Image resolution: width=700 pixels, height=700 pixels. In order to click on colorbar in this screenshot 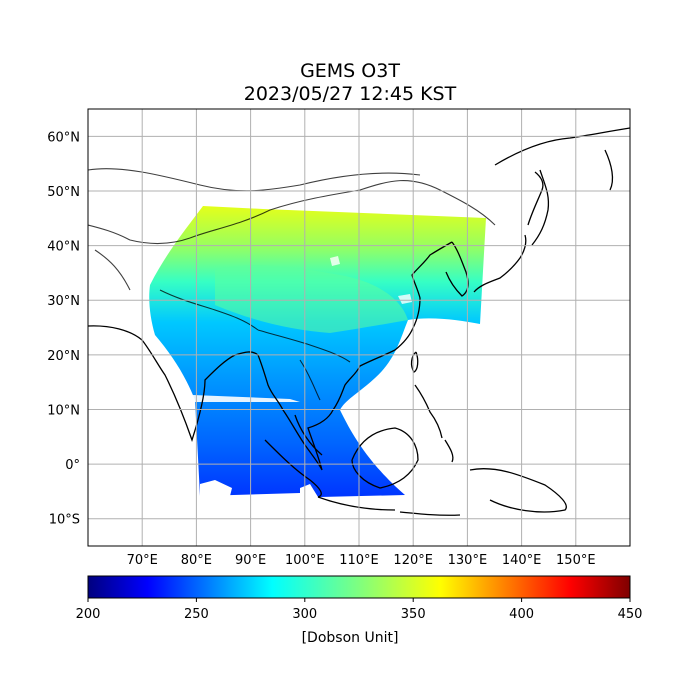, I will do `click(359, 587)`.